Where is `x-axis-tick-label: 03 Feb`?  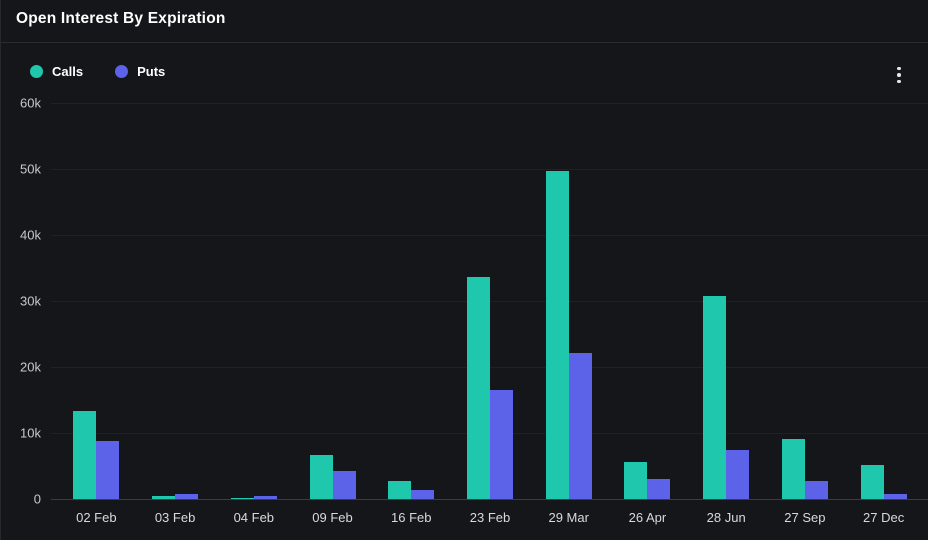 x-axis-tick-label: 03 Feb is located at coordinates (175, 517).